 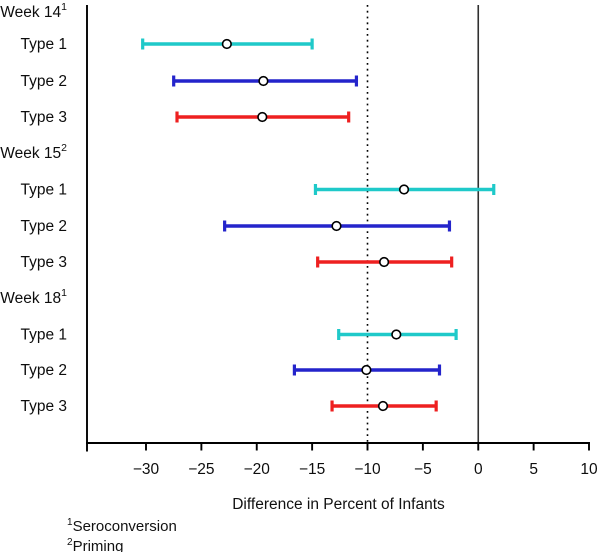 What do you see at coordinates (43, 335) in the screenshot?
I see `row-label-week-18-type-1: Type 1` at bounding box center [43, 335].